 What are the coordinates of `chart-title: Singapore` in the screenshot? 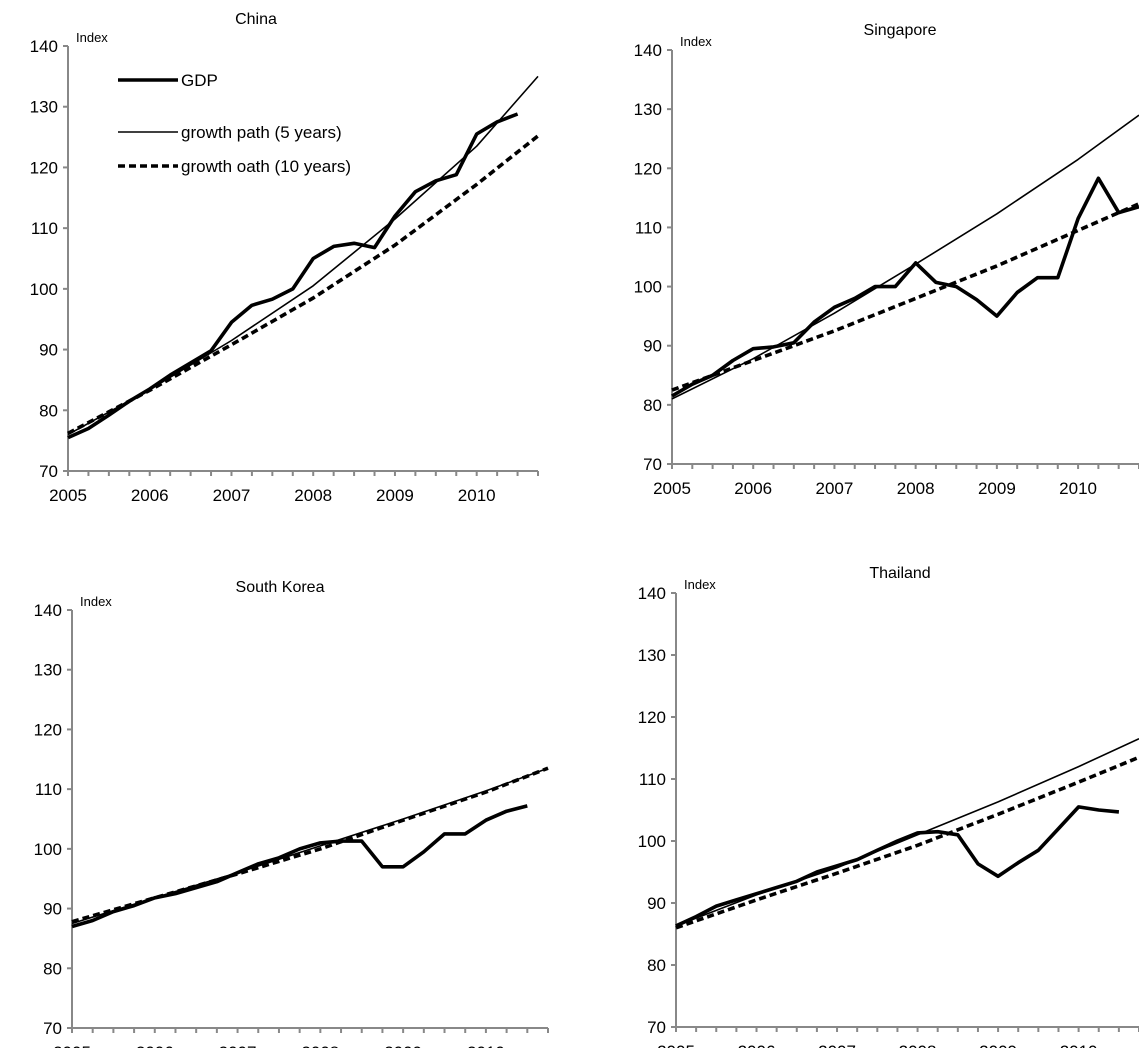 It's located at (900, 30).